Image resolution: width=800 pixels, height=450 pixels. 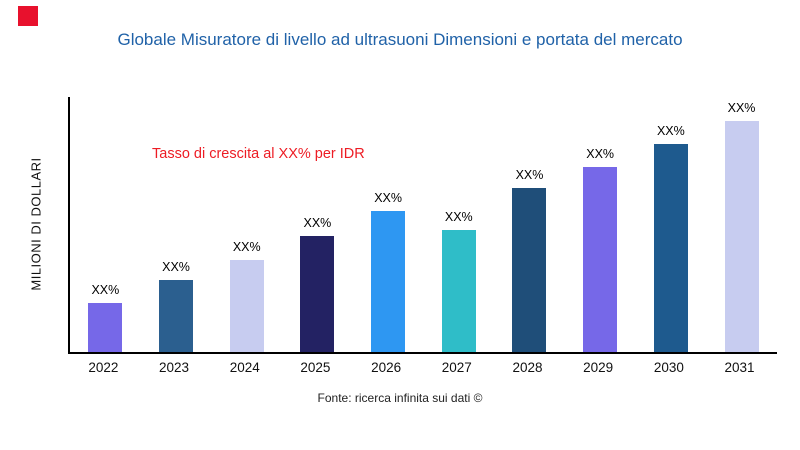 I want to click on bar-column-2022: XX%, so click(x=105, y=317).